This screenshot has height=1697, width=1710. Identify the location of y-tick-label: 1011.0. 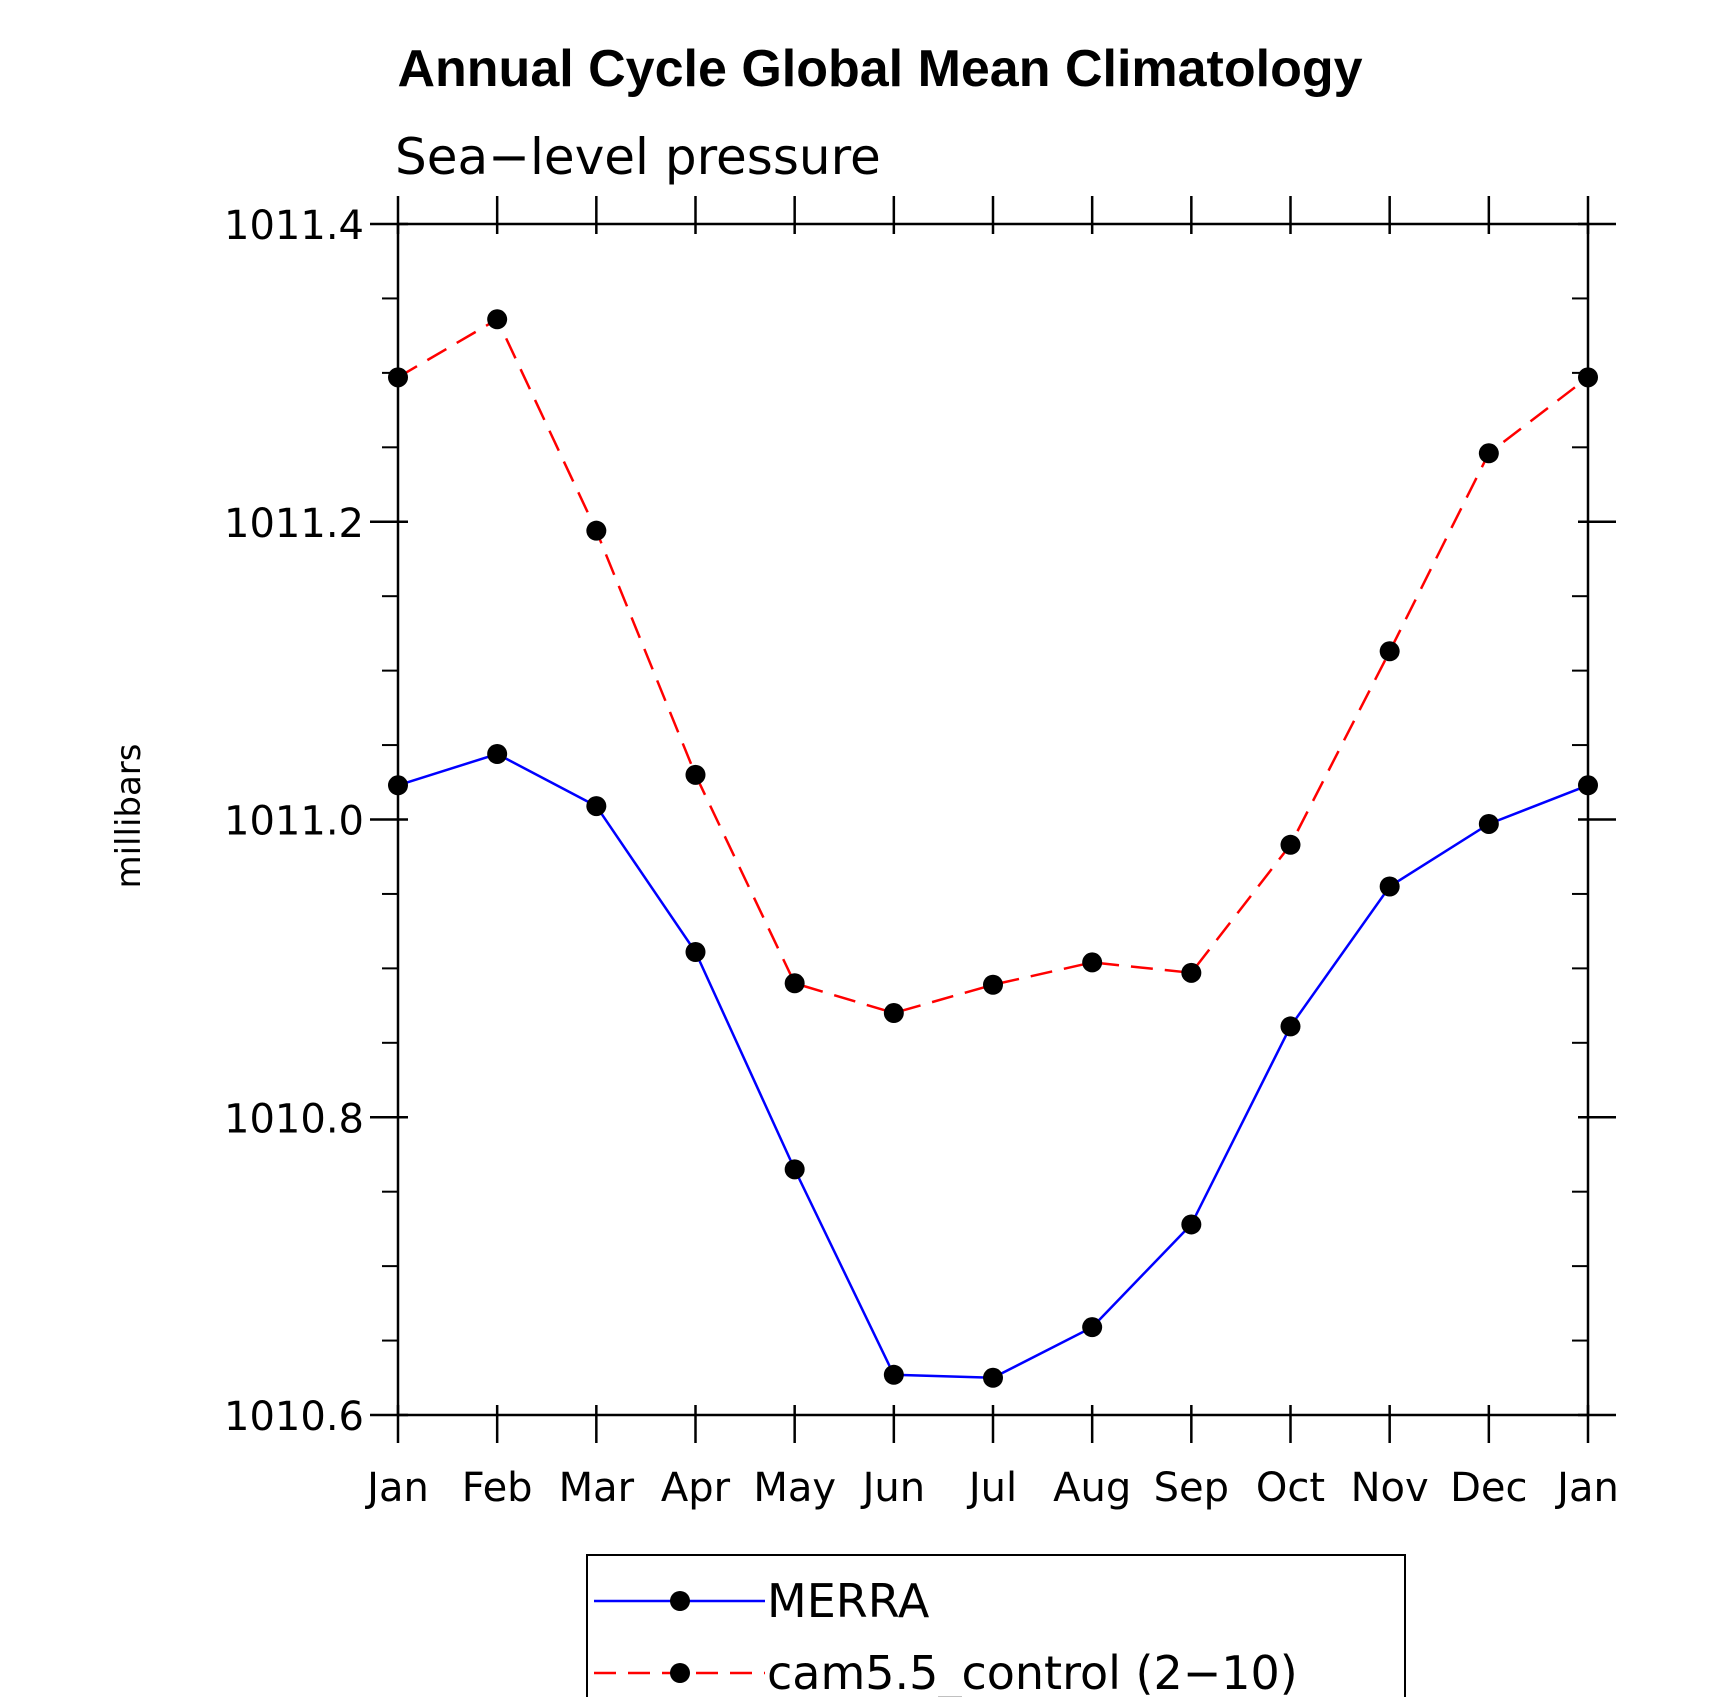
(294, 822).